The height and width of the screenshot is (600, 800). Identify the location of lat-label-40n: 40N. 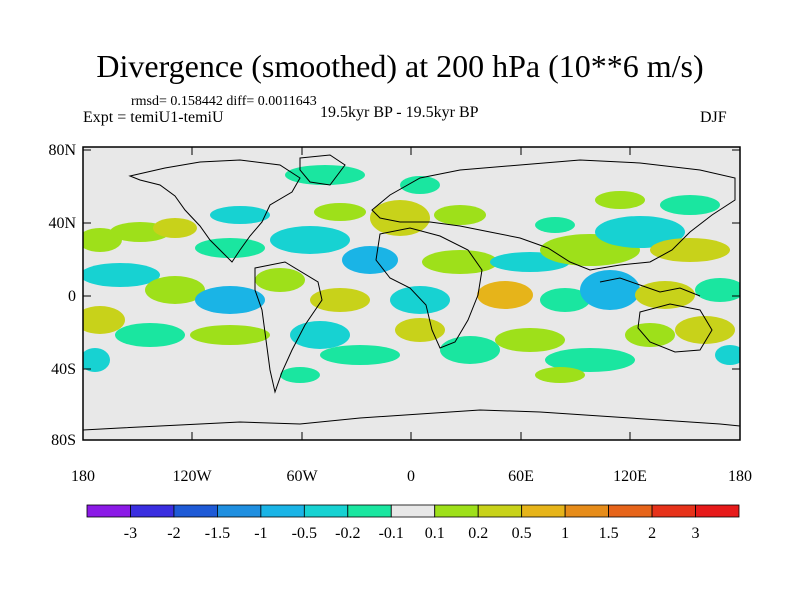
(62, 223).